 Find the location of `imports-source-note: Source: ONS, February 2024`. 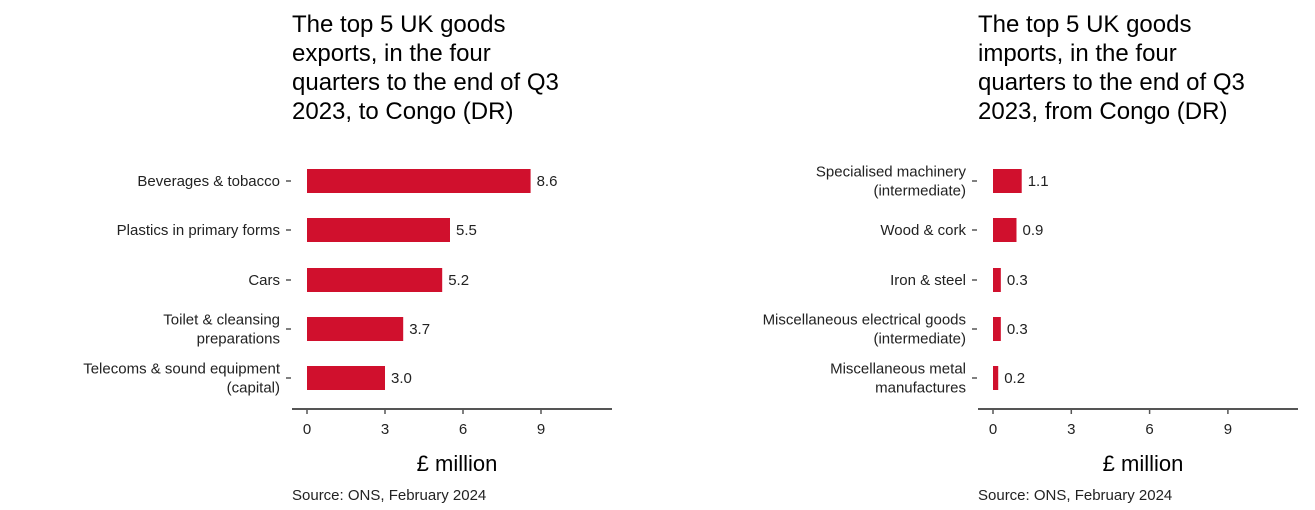

imports-source-note: Source: ONS, February 2024 is located at coordinates (1075, 495).